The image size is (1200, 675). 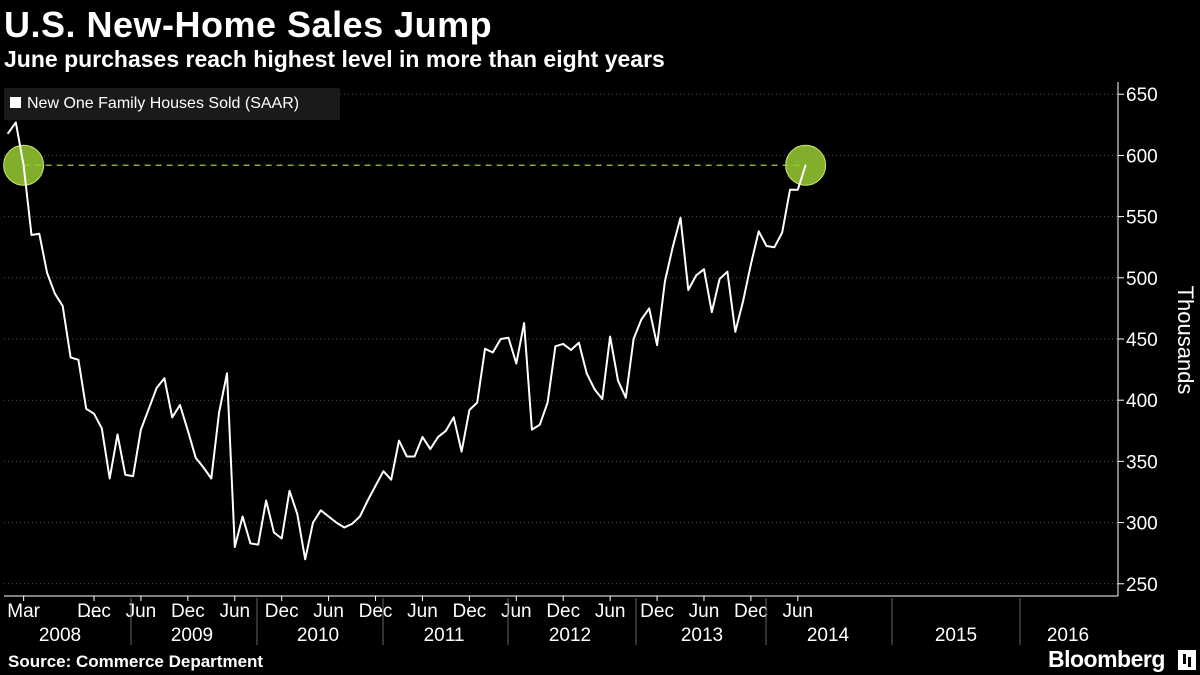 I want to click on y-tick-label: 350, so click(x=1142, y=462).